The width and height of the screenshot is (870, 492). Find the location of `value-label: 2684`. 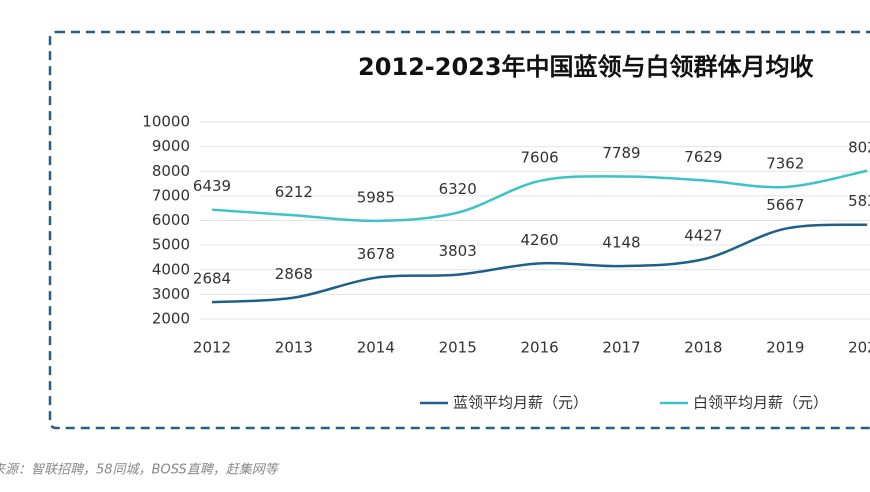

value-label: 2684 is located at coordinates (212, 279).